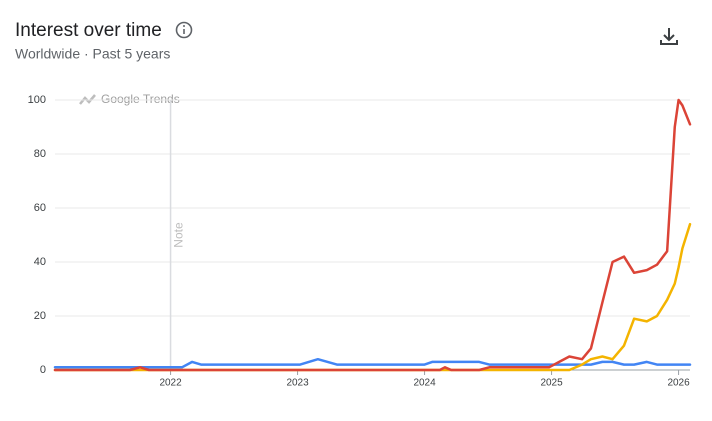 The width and height of the screenshot is (712, 421). I want to click on chart-subtitle: Worldwide · Past 5 years, so click(92, 54).